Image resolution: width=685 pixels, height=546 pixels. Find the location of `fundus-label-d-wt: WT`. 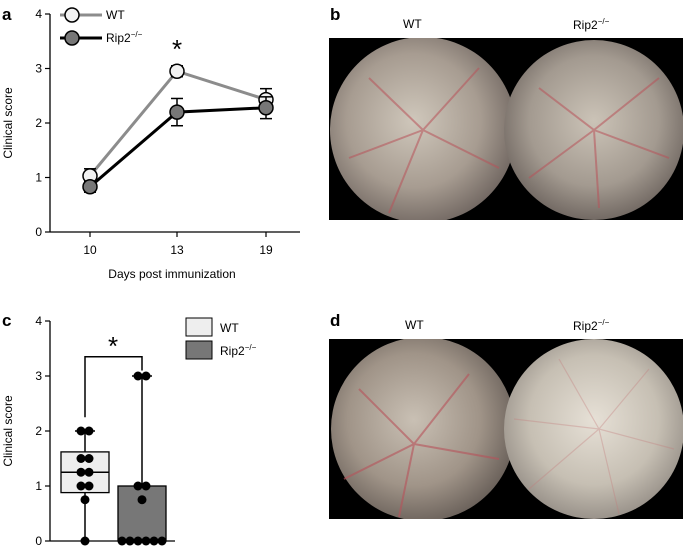

fundus-label-d-wt: WT is located at coordinates (414, 325).